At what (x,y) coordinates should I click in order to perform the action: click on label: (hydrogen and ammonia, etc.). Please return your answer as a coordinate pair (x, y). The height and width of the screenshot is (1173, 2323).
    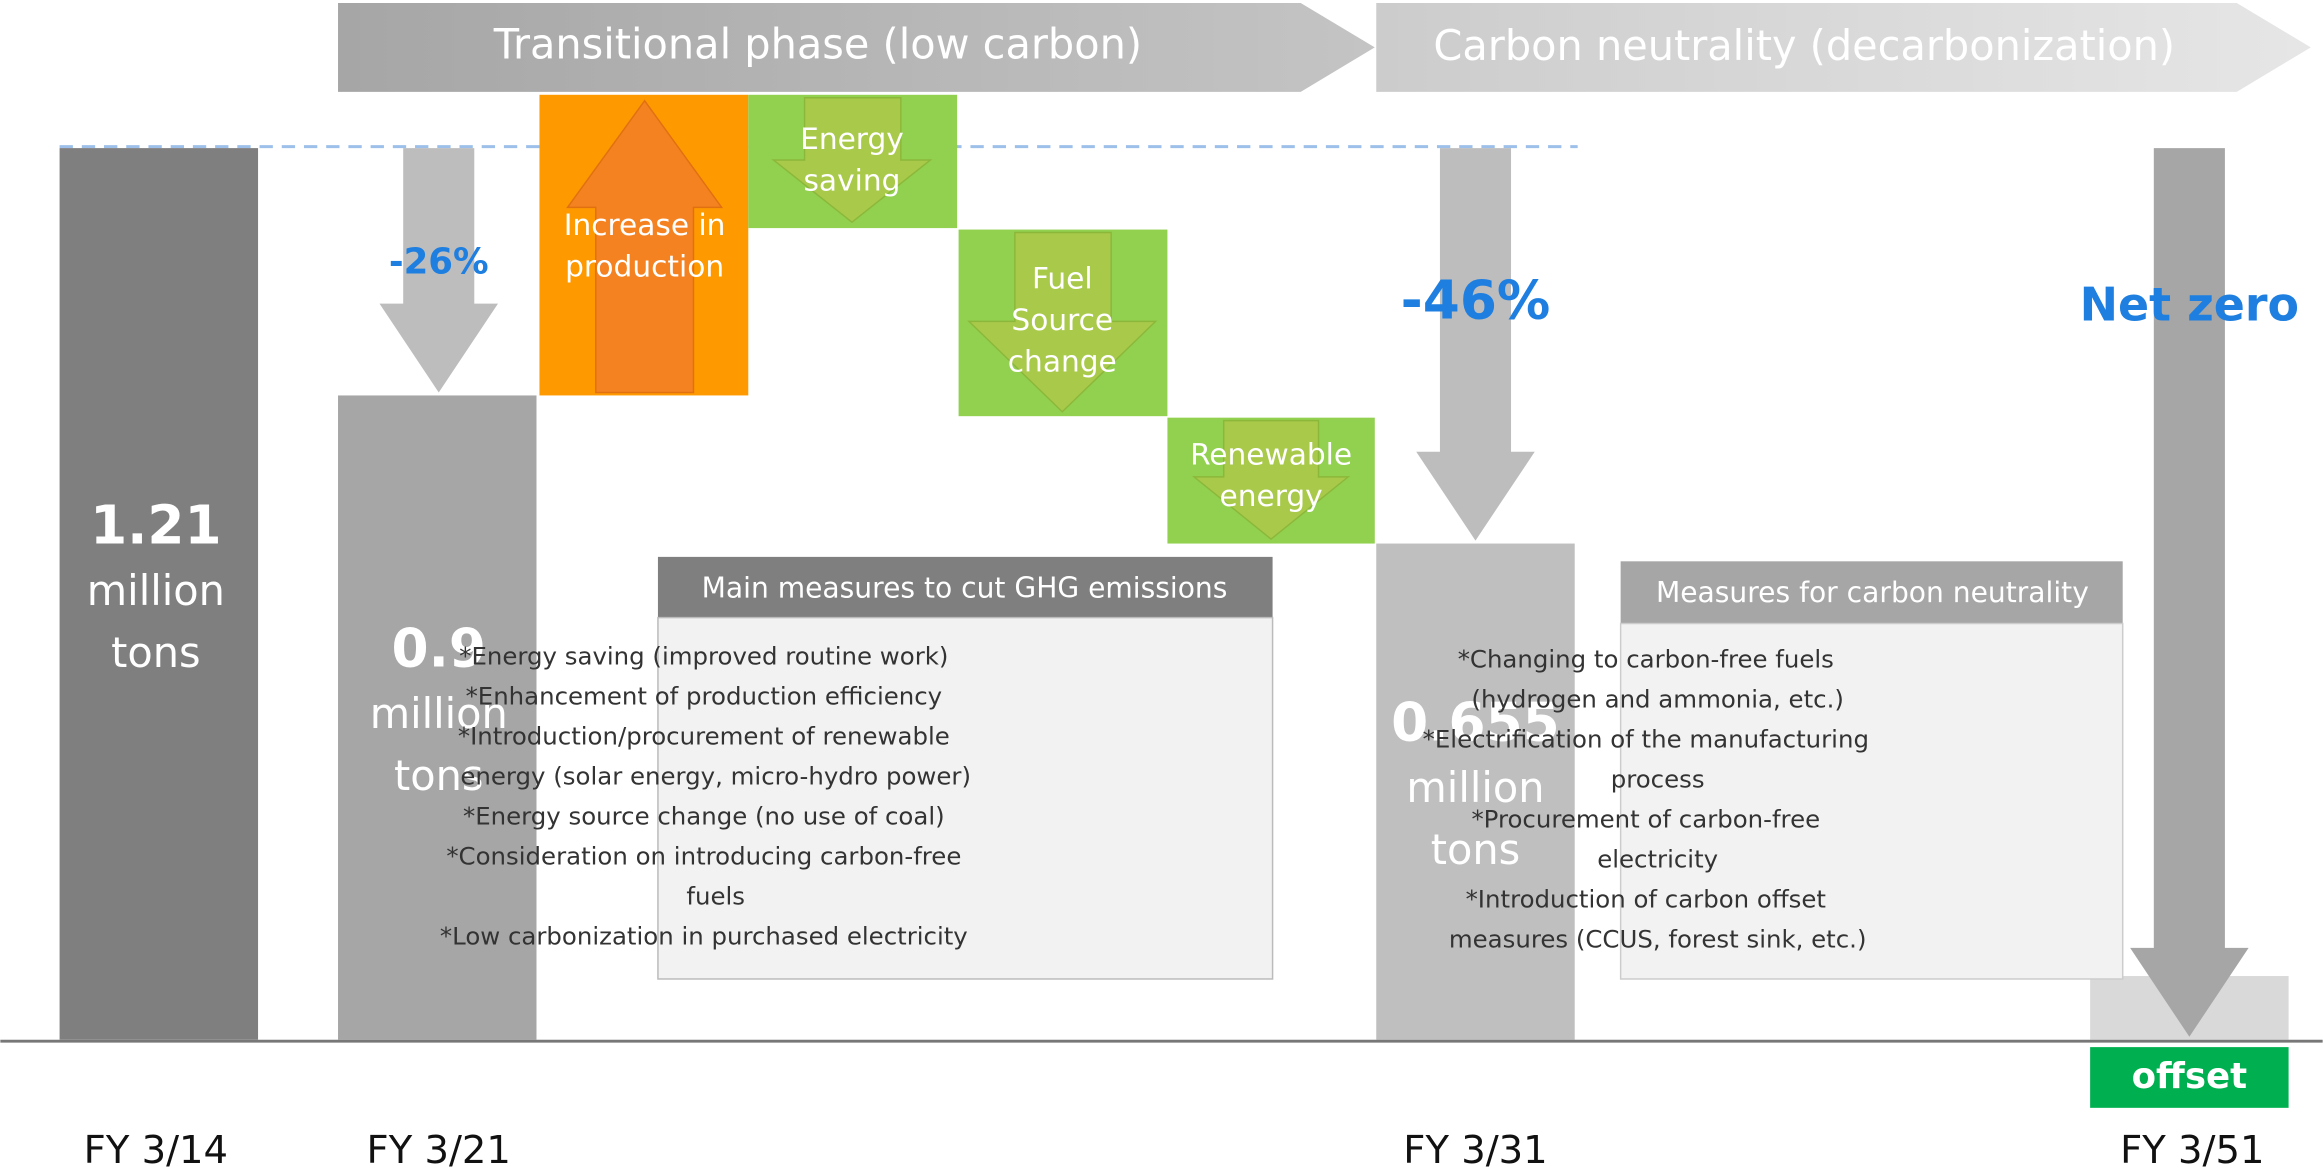
    Looking at the image, I should click on (1657, 699).